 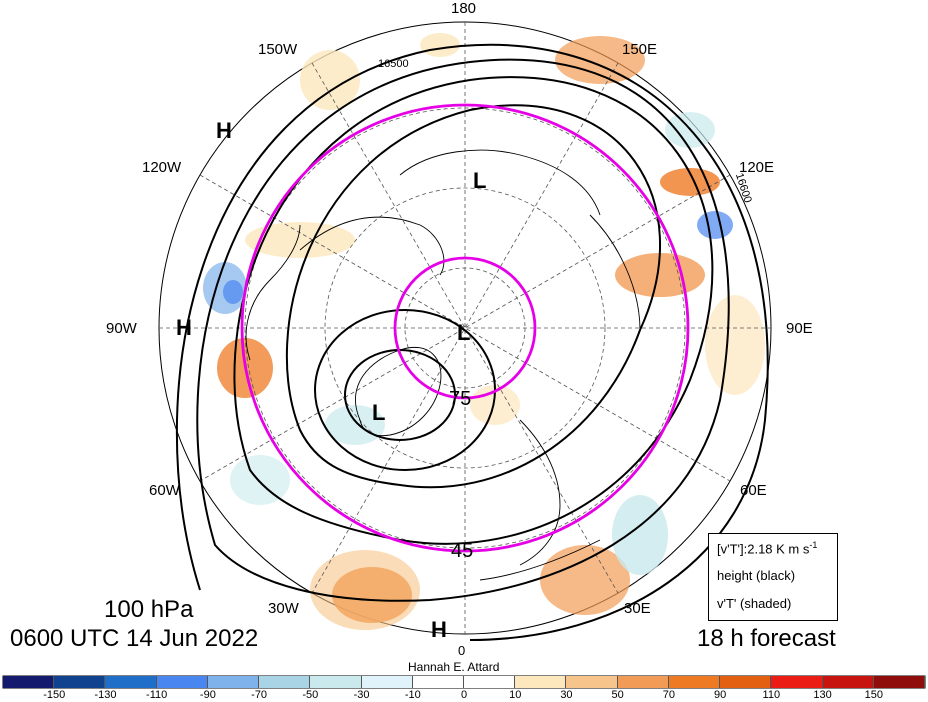 I want to click on legend-vt-exponent: -1, so click(x=813, y=545).